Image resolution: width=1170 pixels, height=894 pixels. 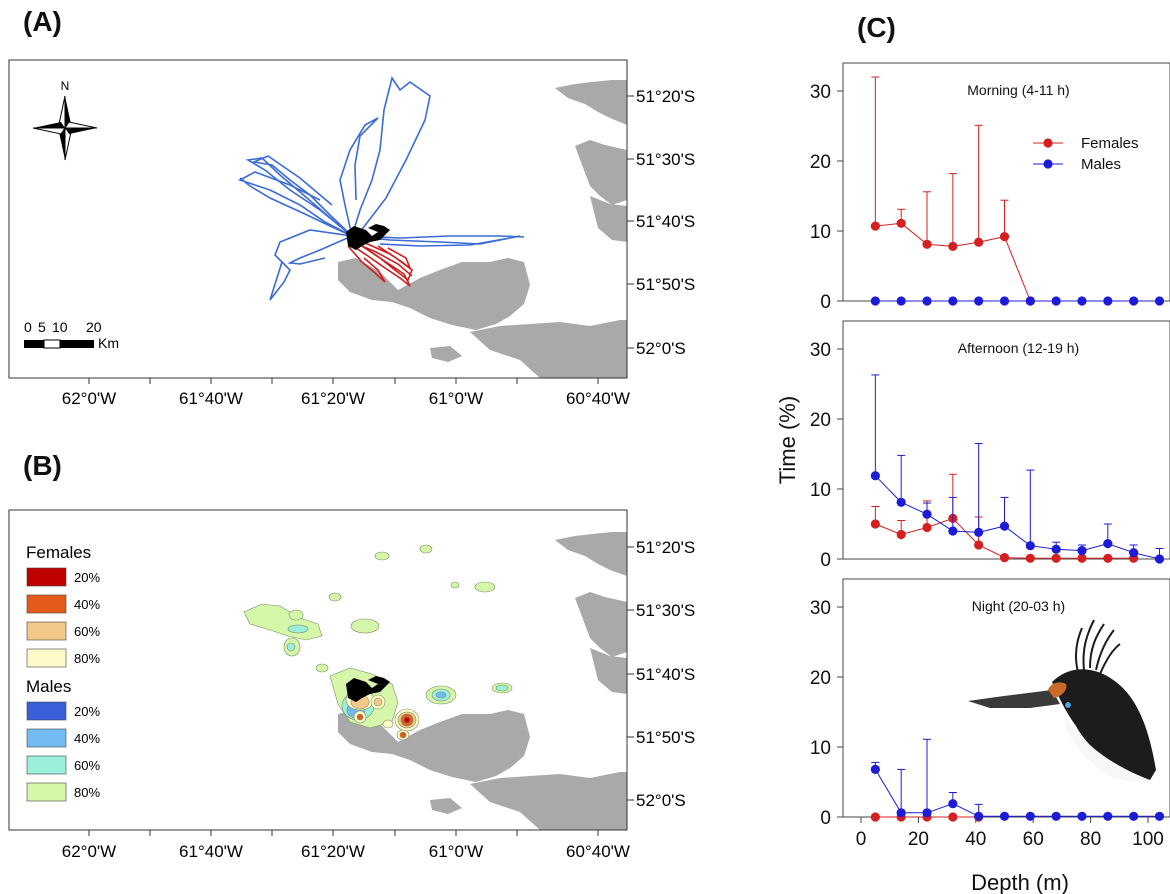 What do you see at coordinates (343, 381) in the screenshot?
I see `map-a-lon-ticks` at bounding box center [343, 381].